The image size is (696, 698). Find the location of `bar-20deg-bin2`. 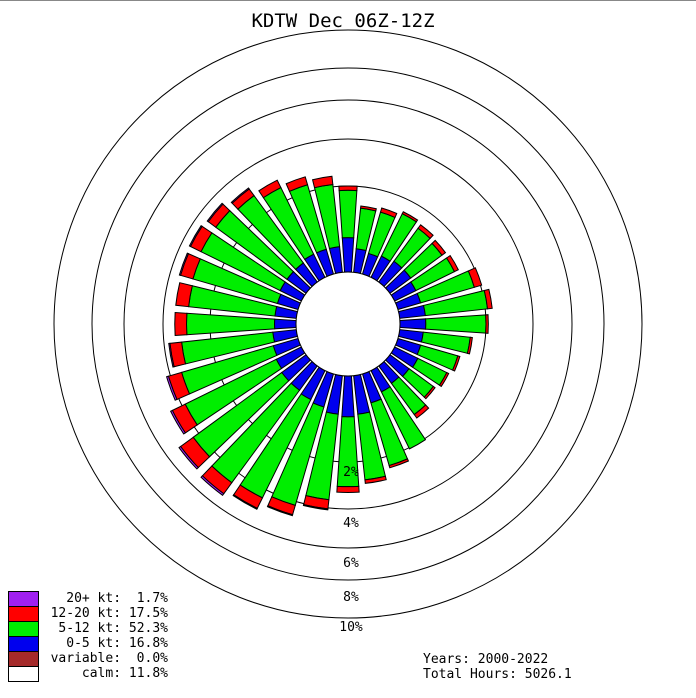

bar-20deg-bin2 is located at coordinates (388, 213).